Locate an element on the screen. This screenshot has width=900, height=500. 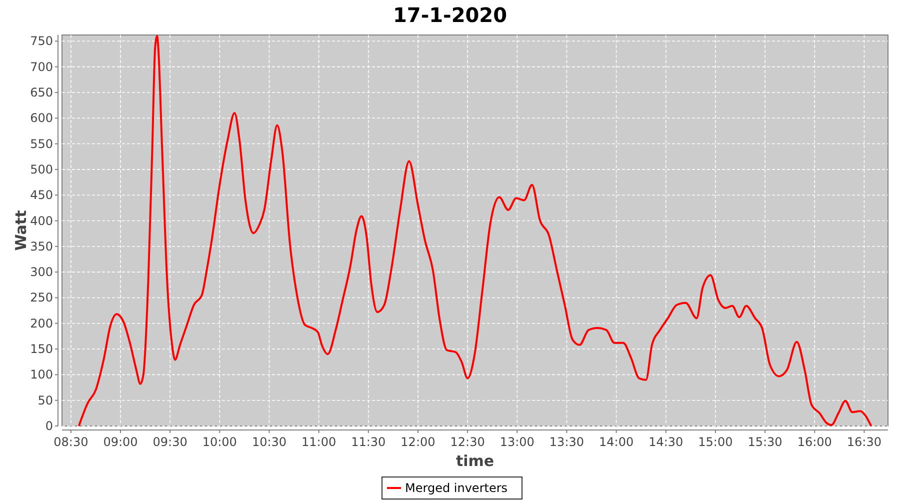
y-tick-label: 550 is located at coordinates (41, 143).